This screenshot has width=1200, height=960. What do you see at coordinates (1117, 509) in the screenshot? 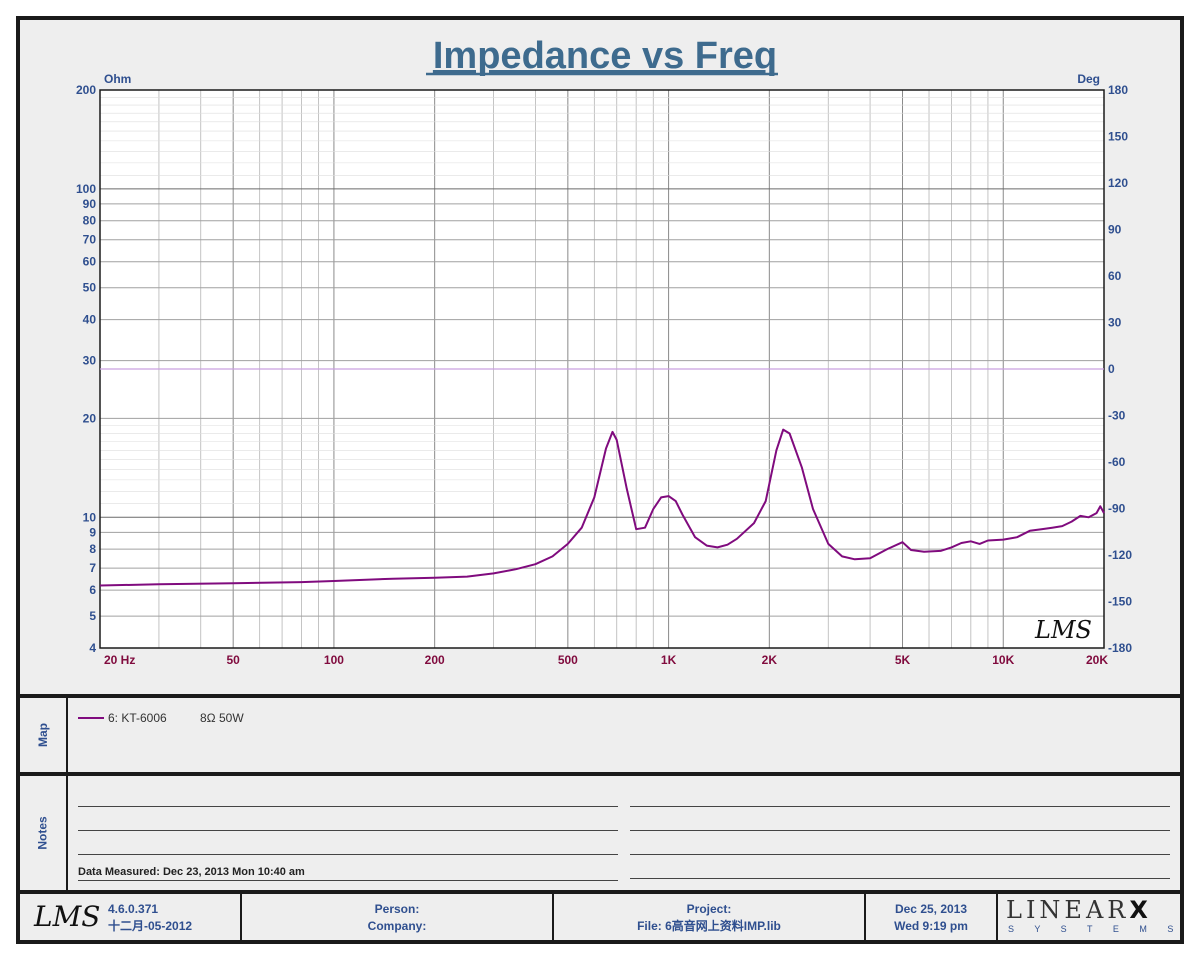
I see `y2-tick-label: -90` at bounding box center [1117, 509].